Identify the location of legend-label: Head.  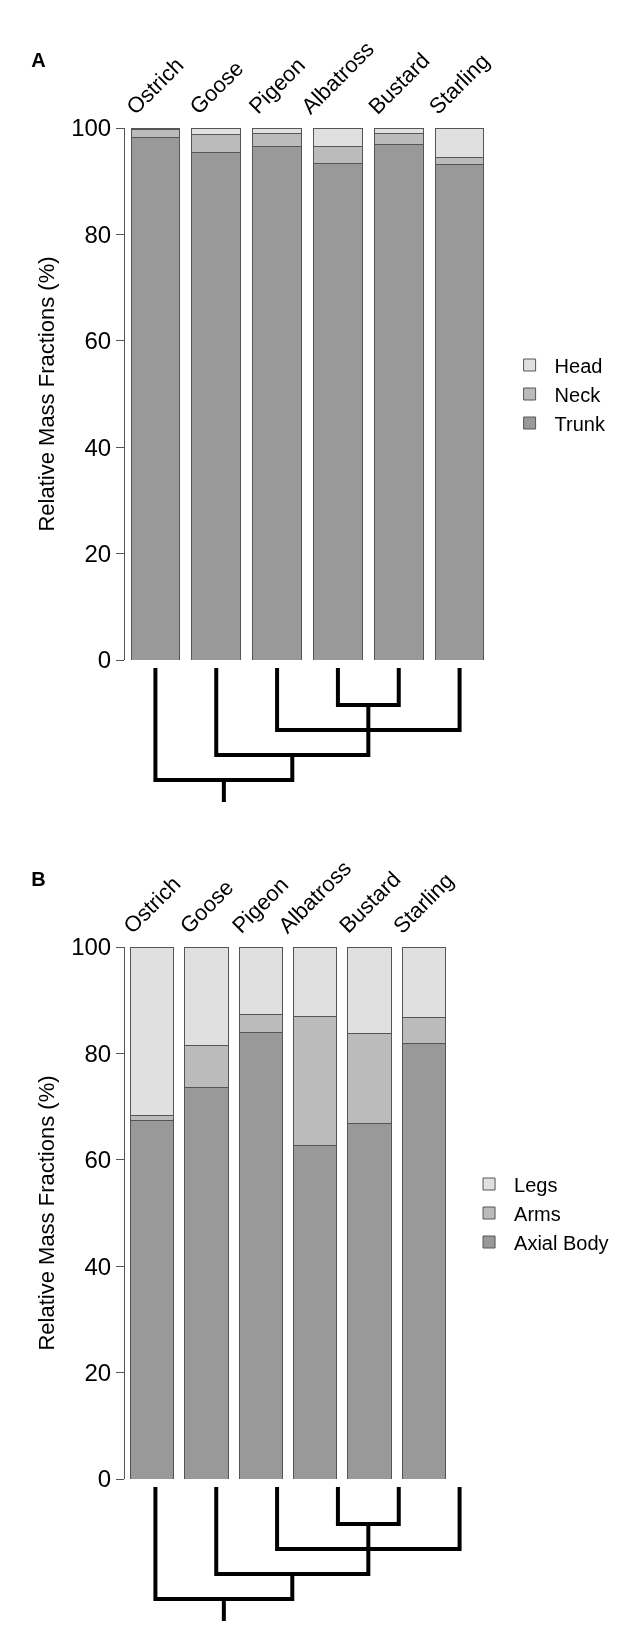
(578, 365).